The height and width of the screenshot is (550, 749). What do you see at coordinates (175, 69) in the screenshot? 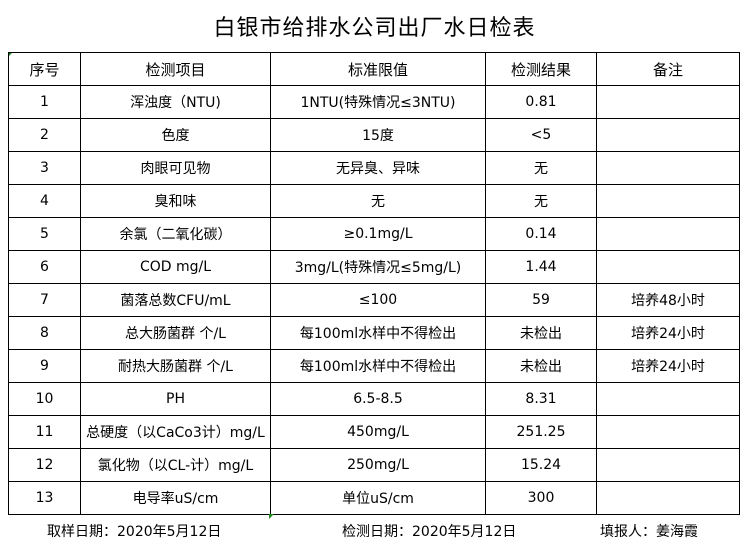
I see `header-item: 检测项目` at bounding box center [175, 69].